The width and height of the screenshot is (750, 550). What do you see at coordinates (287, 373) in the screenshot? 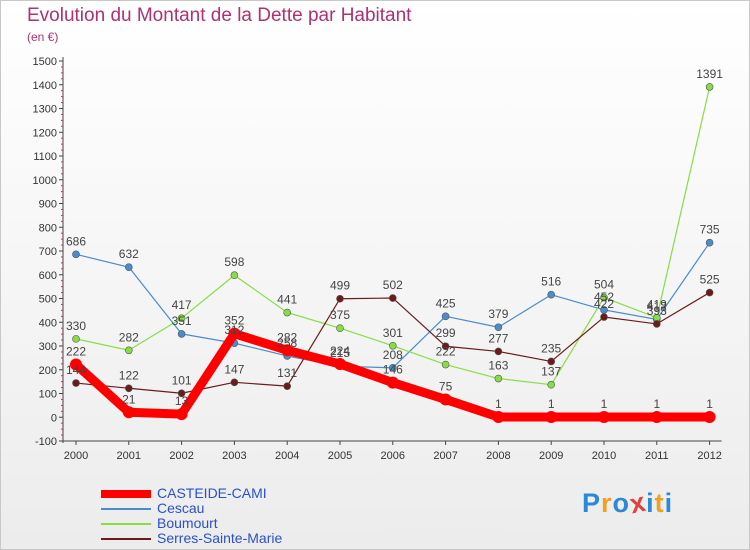
I see `data-label: 131` at bounding box center [287, 373].